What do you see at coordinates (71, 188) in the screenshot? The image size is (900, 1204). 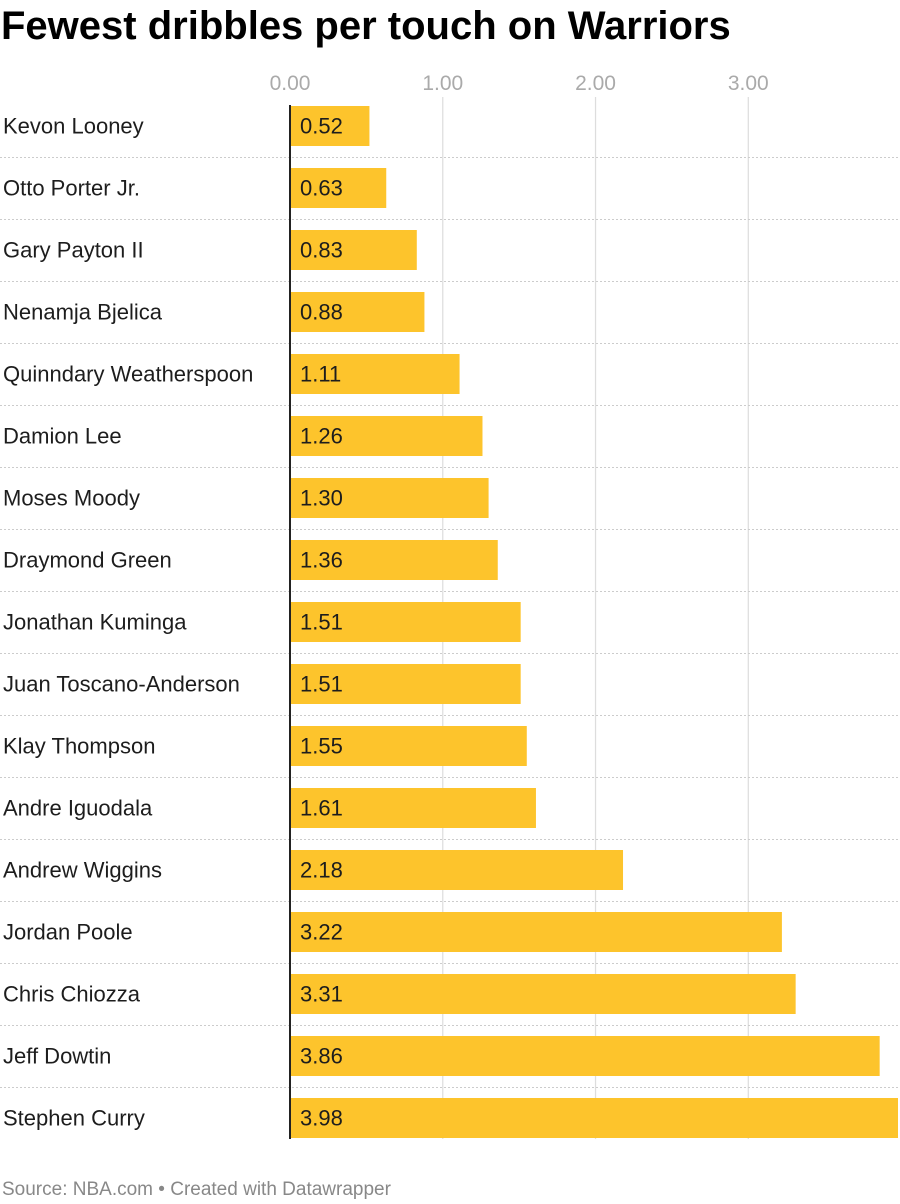 I see `category-label: Otto Porter Jr.` at bounding box center [71, 188].